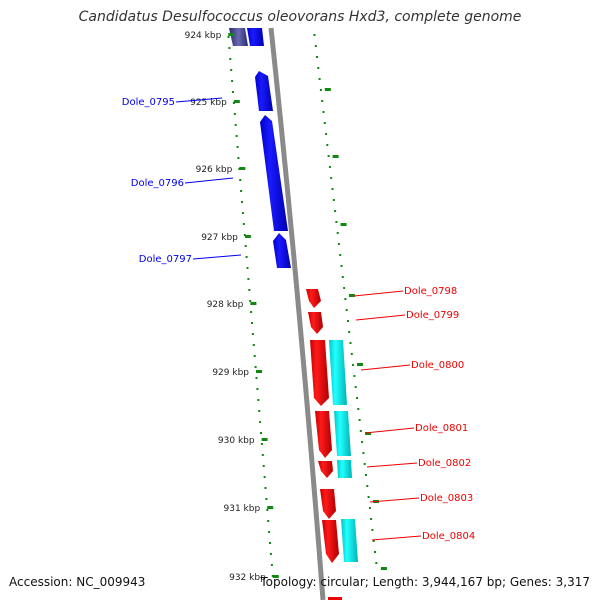  I want to click on gene-label-dole-0803: Dole_0803, so click(446, 498).